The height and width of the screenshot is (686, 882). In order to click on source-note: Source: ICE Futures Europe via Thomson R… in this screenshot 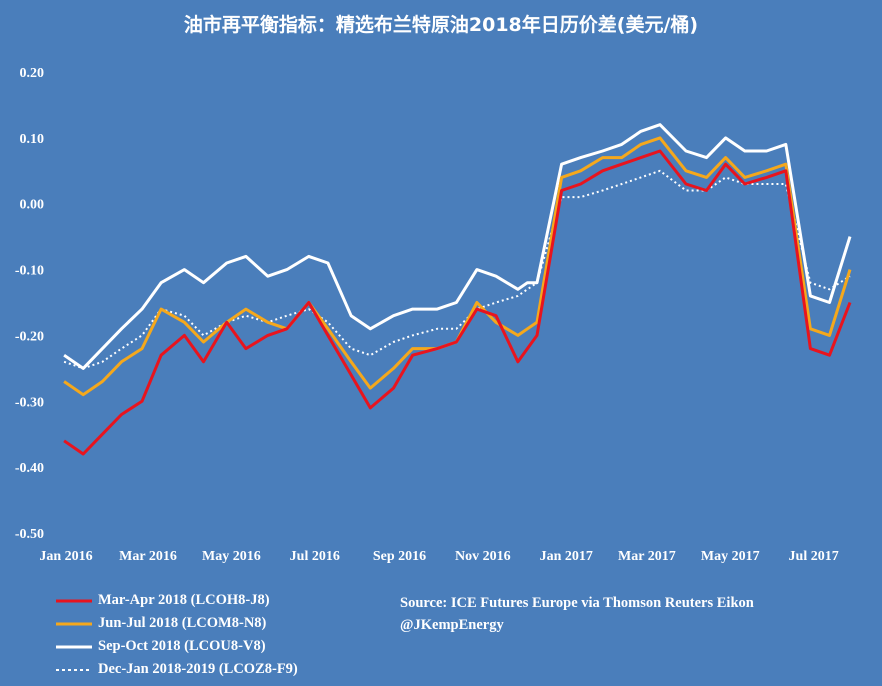, I will do `click(577, 614)`.